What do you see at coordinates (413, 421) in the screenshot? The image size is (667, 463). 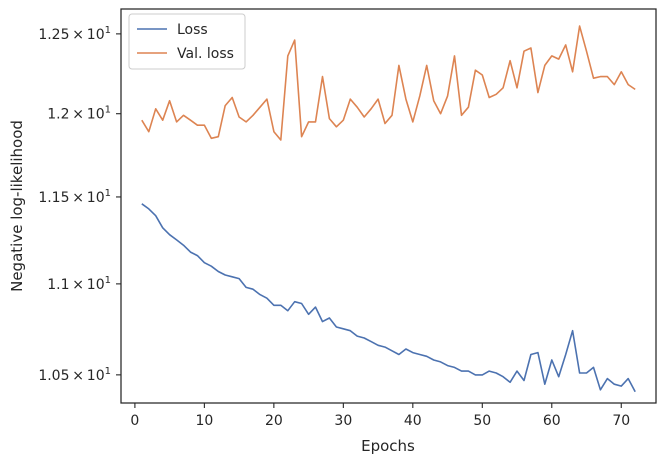 I see `x-tick-label: 40` at bounding box center [413, 421].